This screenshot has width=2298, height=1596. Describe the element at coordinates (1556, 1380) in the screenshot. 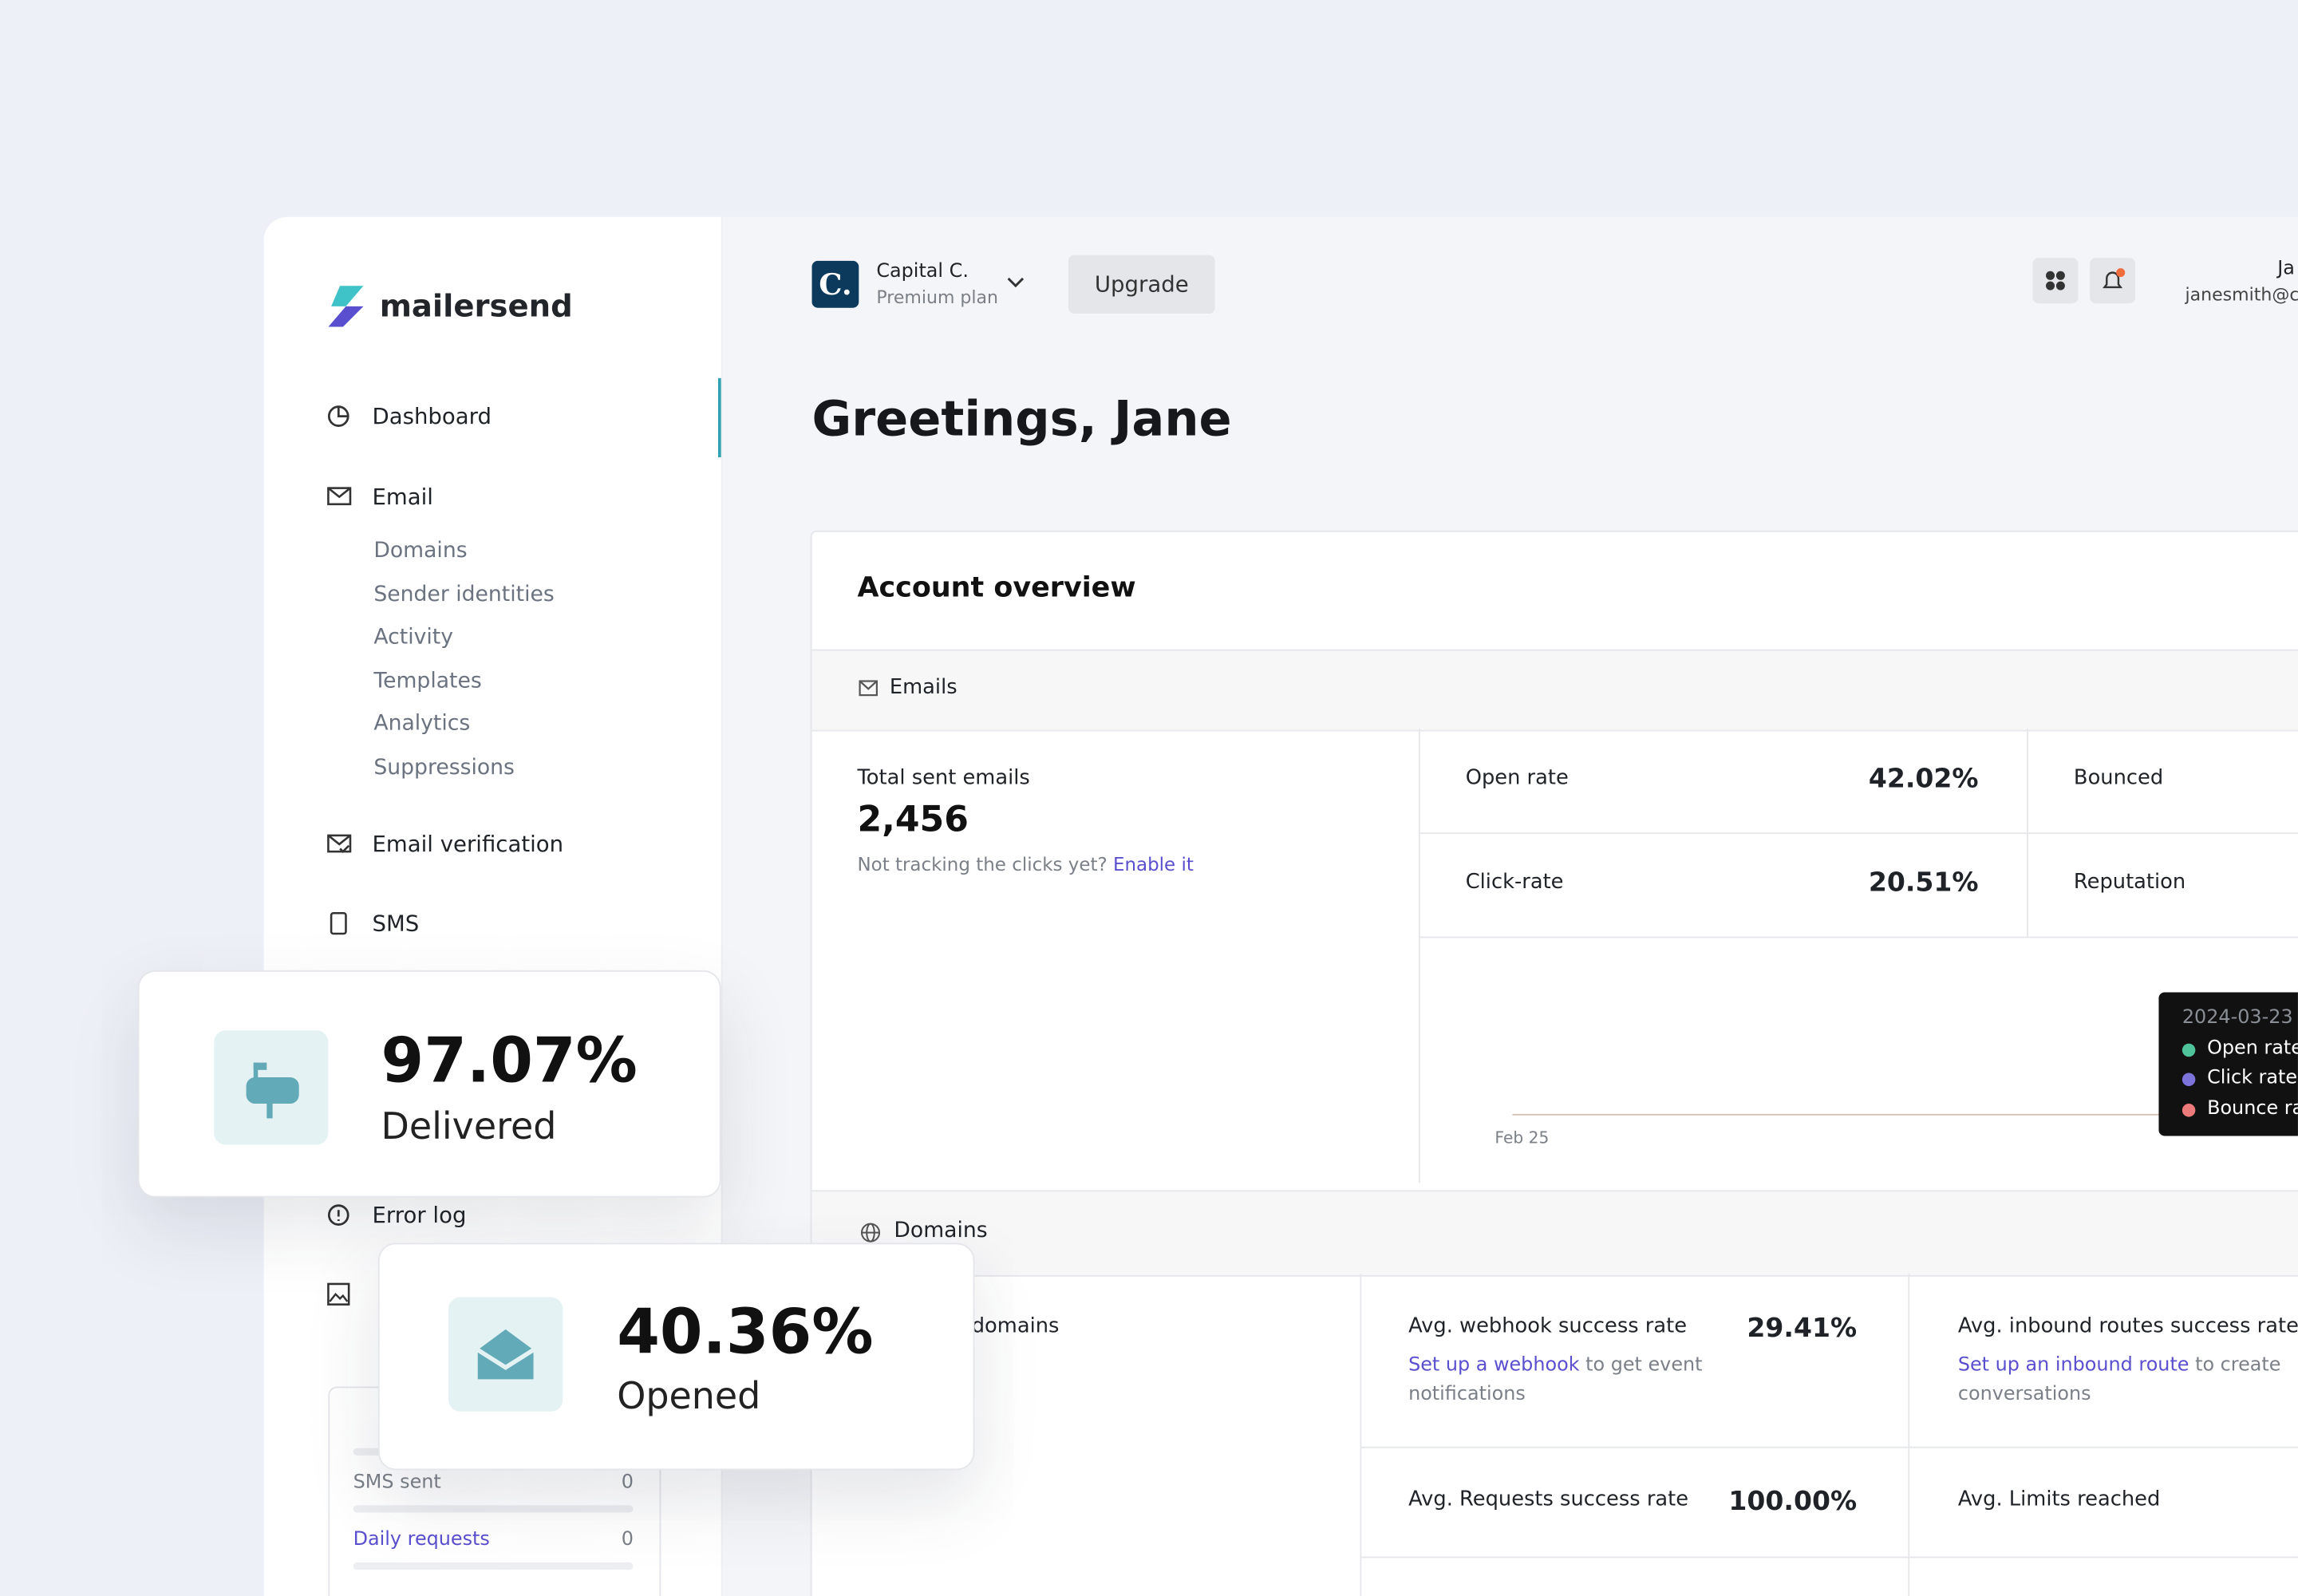

I see `note-text: to get event notifications` at that location.